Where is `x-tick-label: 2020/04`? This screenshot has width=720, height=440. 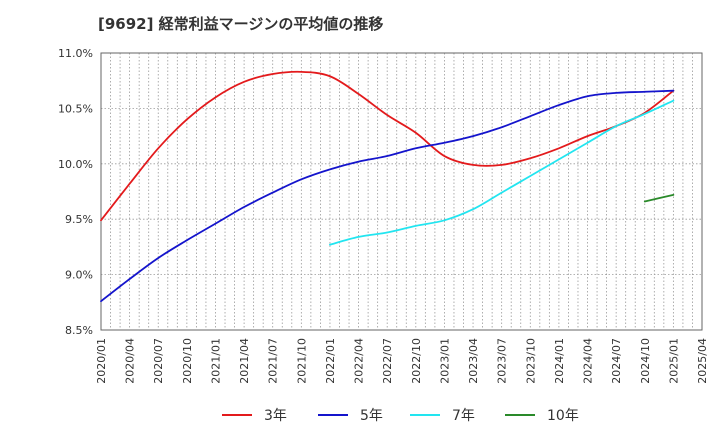
x-tick-label: 2020/04 is located at coordinates (130, 361).